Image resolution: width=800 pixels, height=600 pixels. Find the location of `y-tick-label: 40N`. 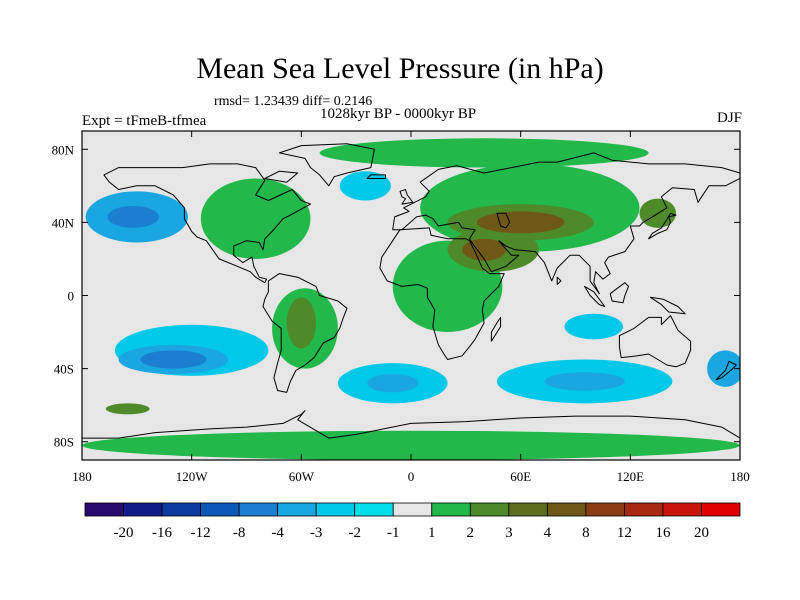

y-tick-label: 40N is located at coordinates (63, 222).